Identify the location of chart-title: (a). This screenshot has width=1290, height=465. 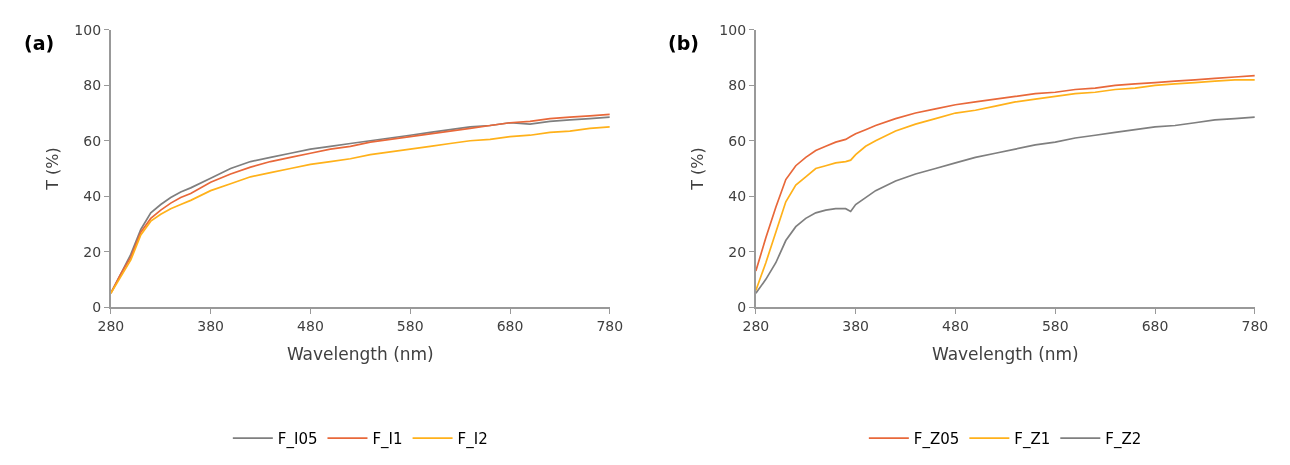
(39, 43).